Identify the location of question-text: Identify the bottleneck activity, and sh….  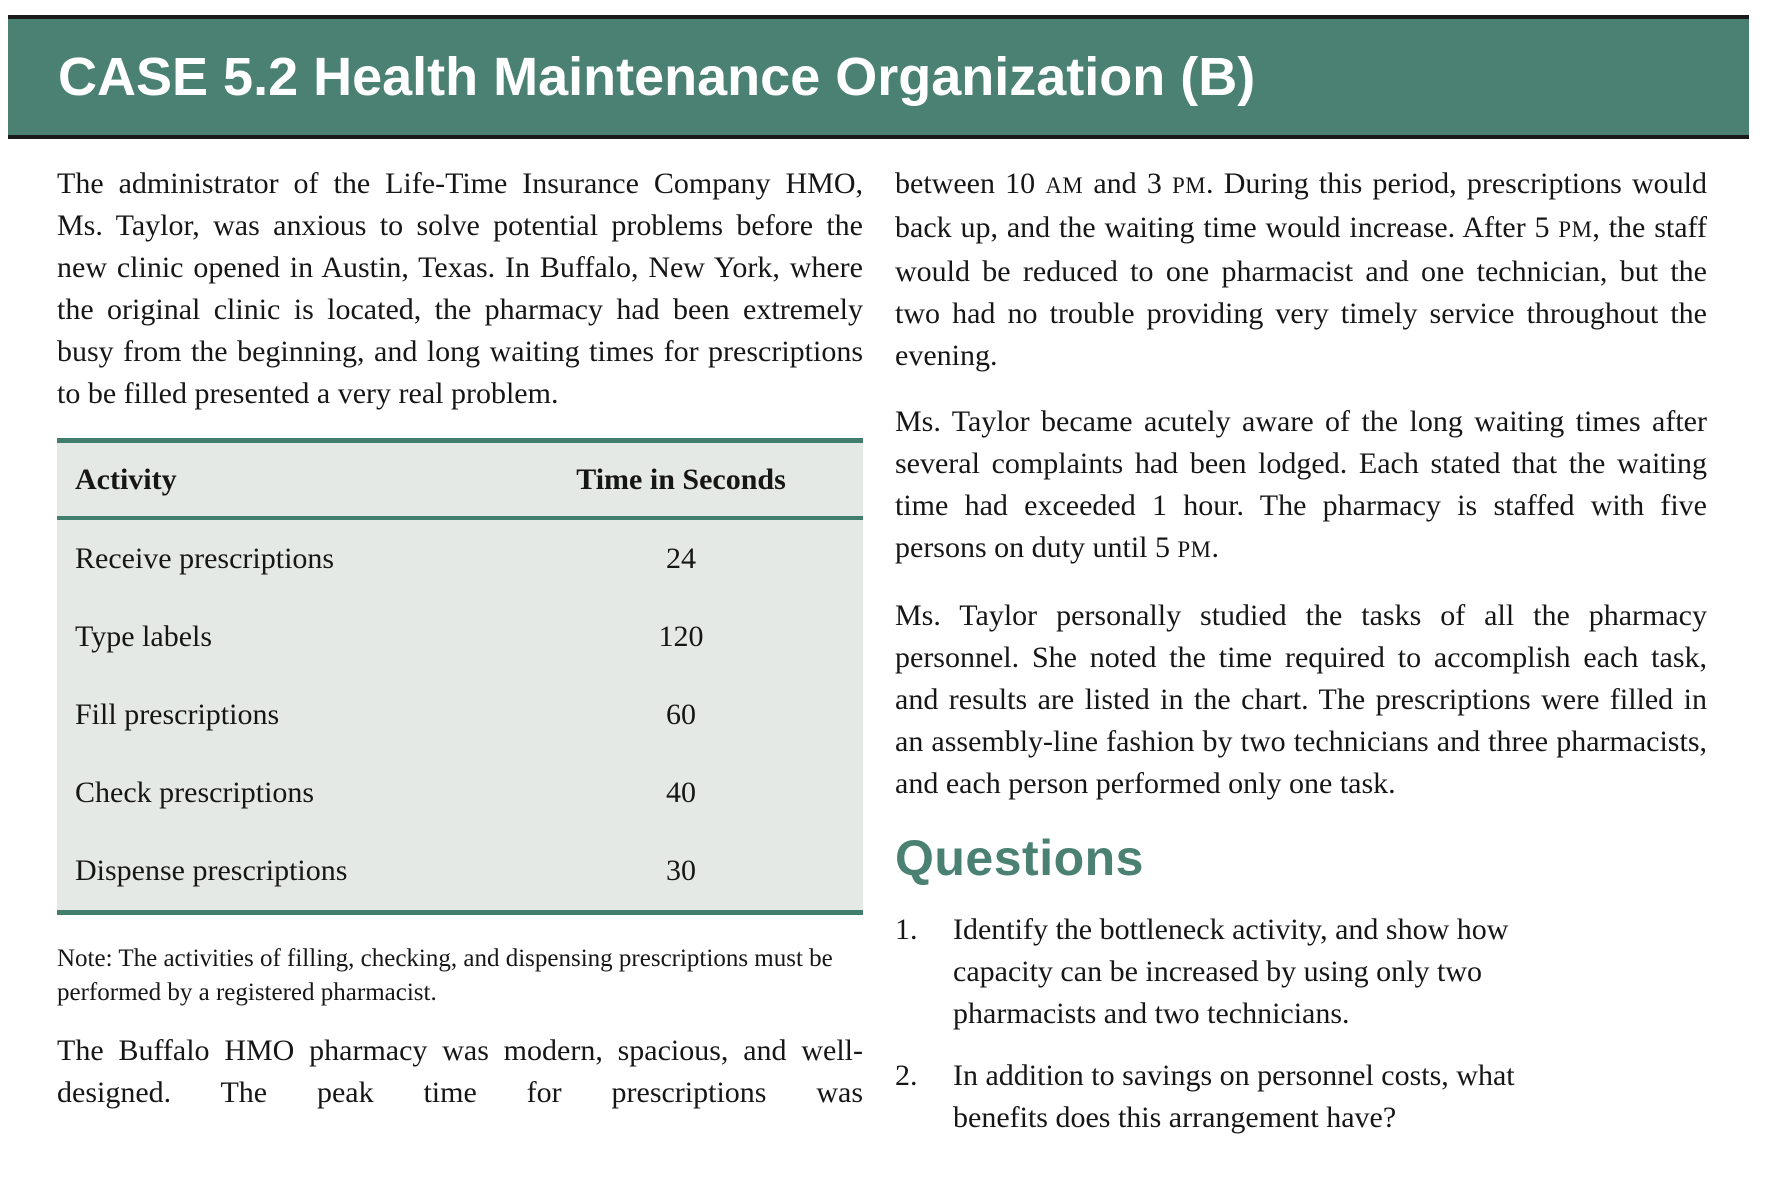
(1231, 971).